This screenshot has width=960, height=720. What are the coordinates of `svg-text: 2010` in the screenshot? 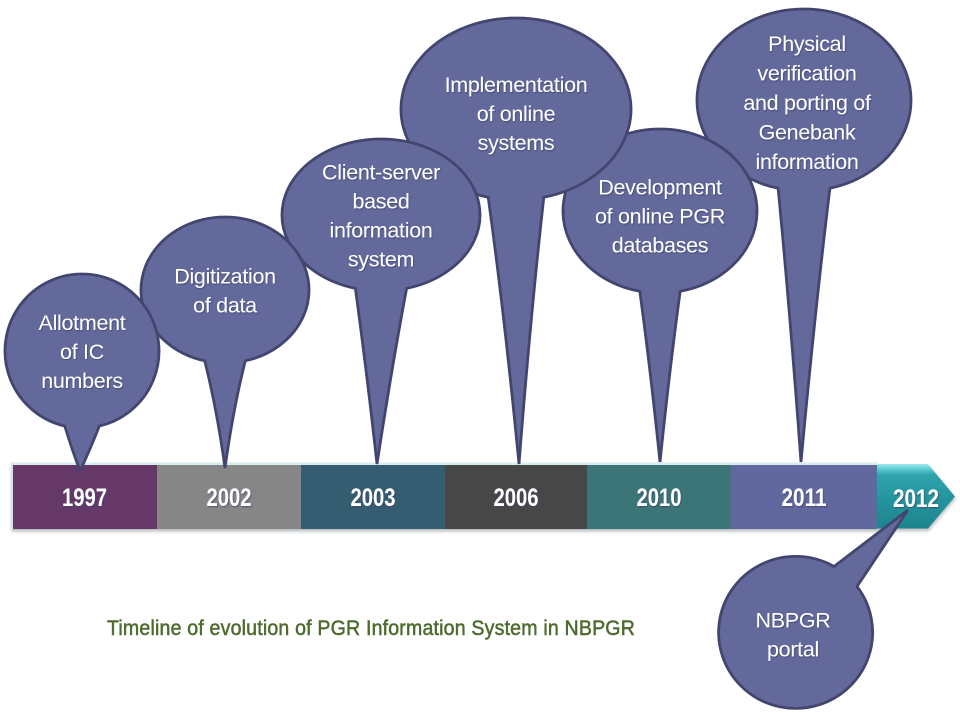 It's located at (659, 498).